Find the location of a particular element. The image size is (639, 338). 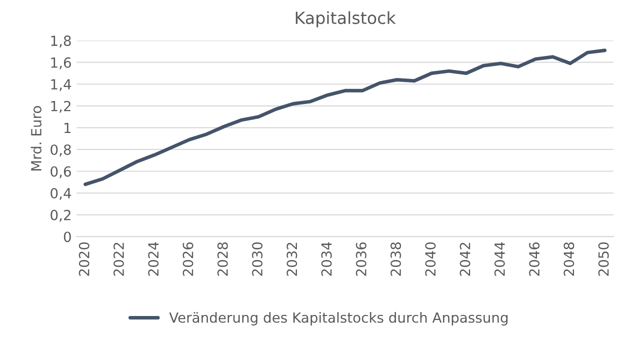

x-tick-label: 2028 is located at coordinates (222, 259).